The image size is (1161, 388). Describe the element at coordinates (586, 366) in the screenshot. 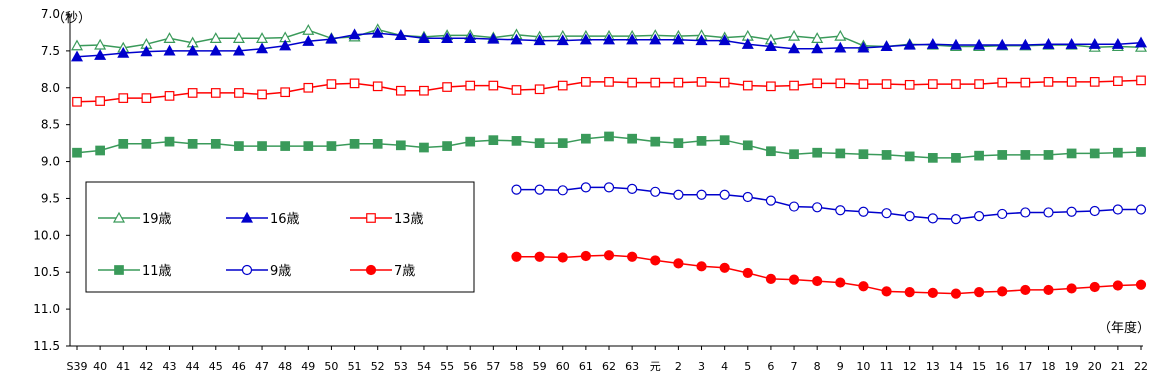

I see `x-tick-label: 61` at that location.